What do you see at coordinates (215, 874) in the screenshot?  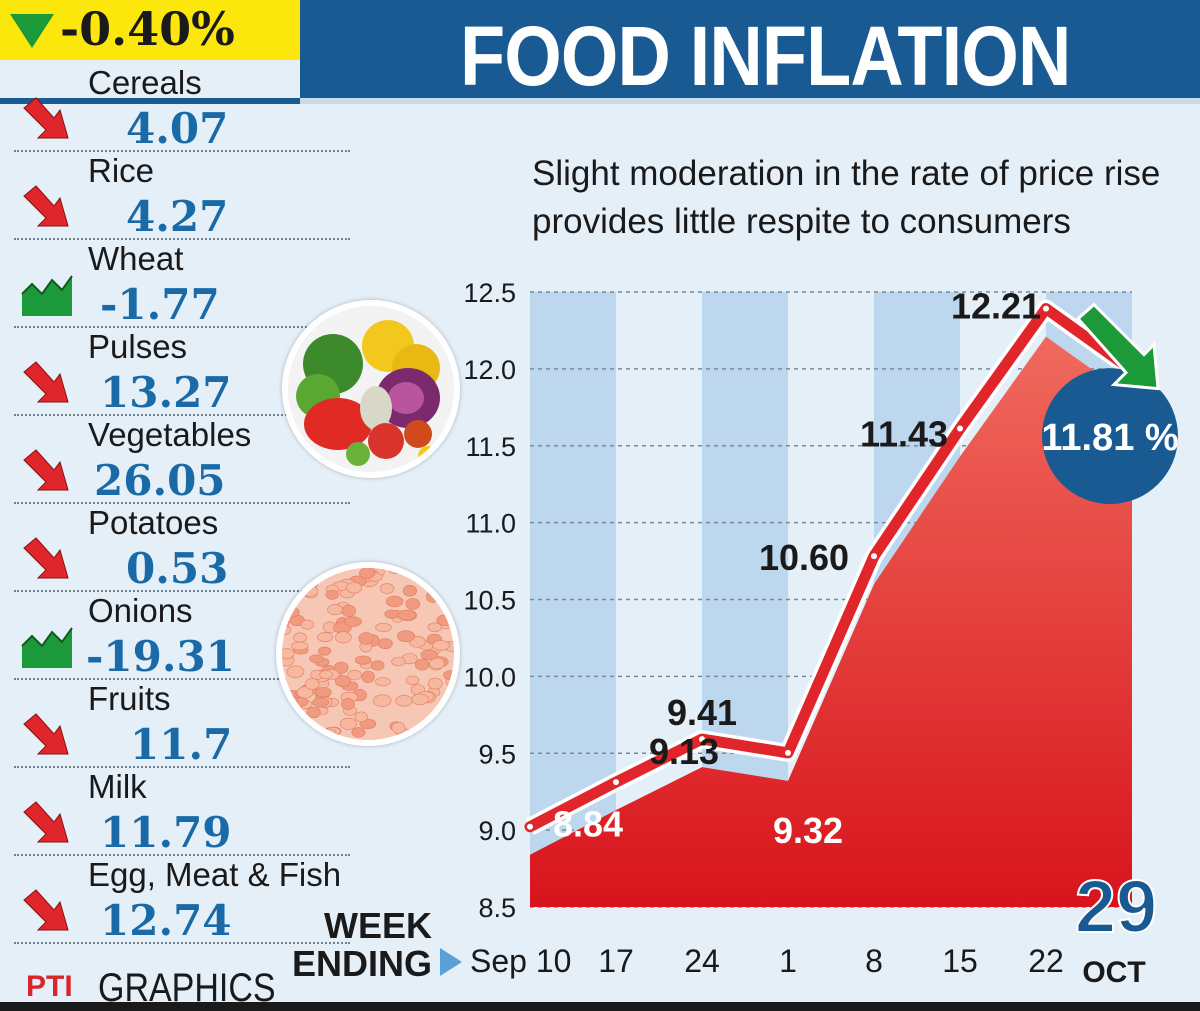 I see `category-name: Egg, Meat & Fish` at bounding box center [215, 874].